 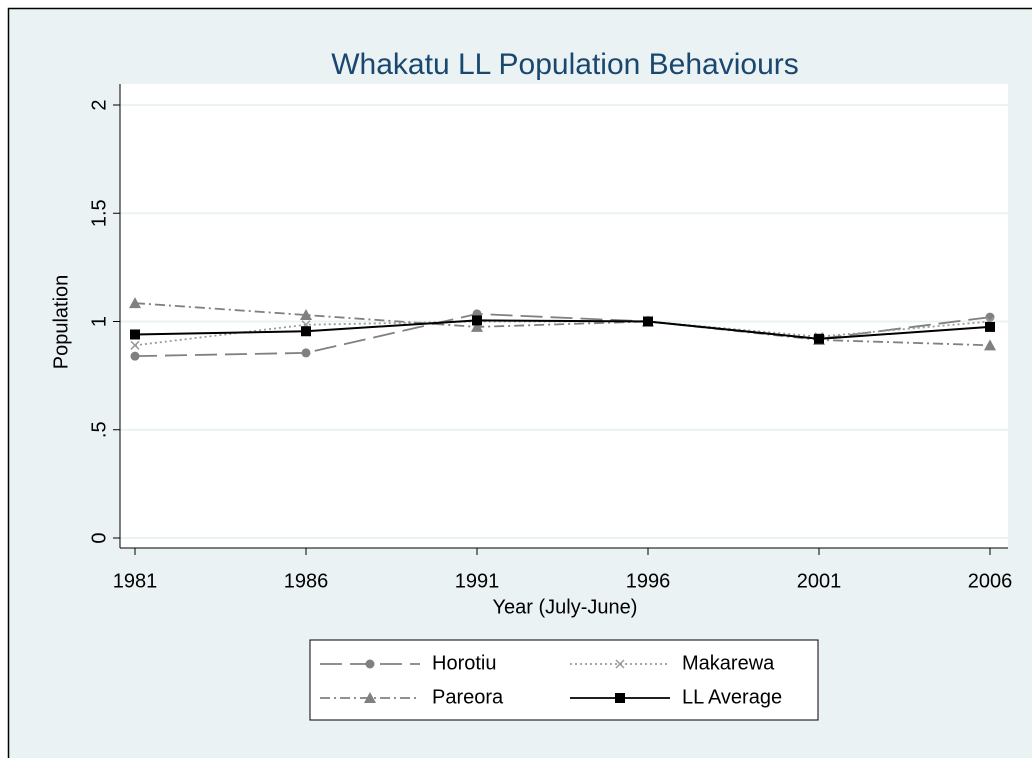 What do you see at coordinates (468, 697) in the screenshot?
I see `legend-label: Pareora` at bounding box center [468, 697].